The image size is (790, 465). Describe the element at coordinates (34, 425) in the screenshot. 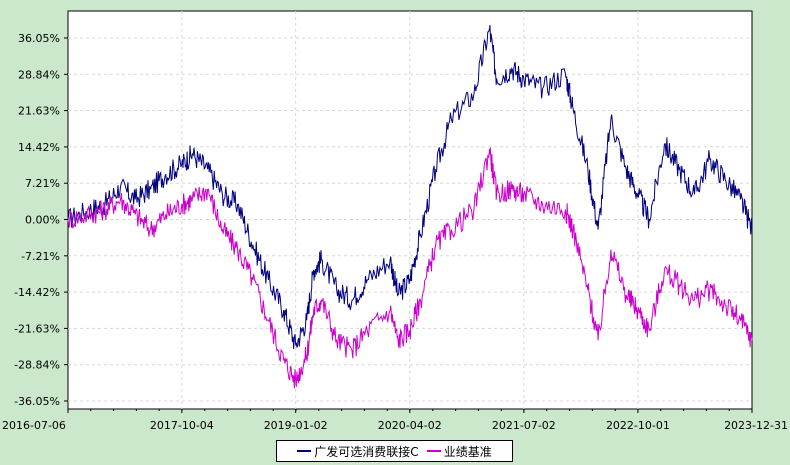

I see `x-tick-label: 2016-07-06` at that location.